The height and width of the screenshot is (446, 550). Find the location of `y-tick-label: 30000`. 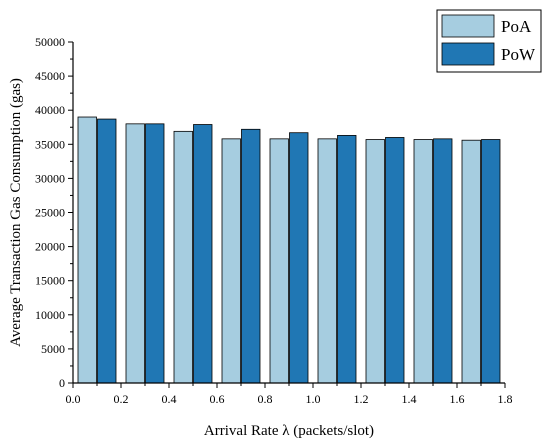

y-tick-label: 30000 is located at coordinates (50, 178).